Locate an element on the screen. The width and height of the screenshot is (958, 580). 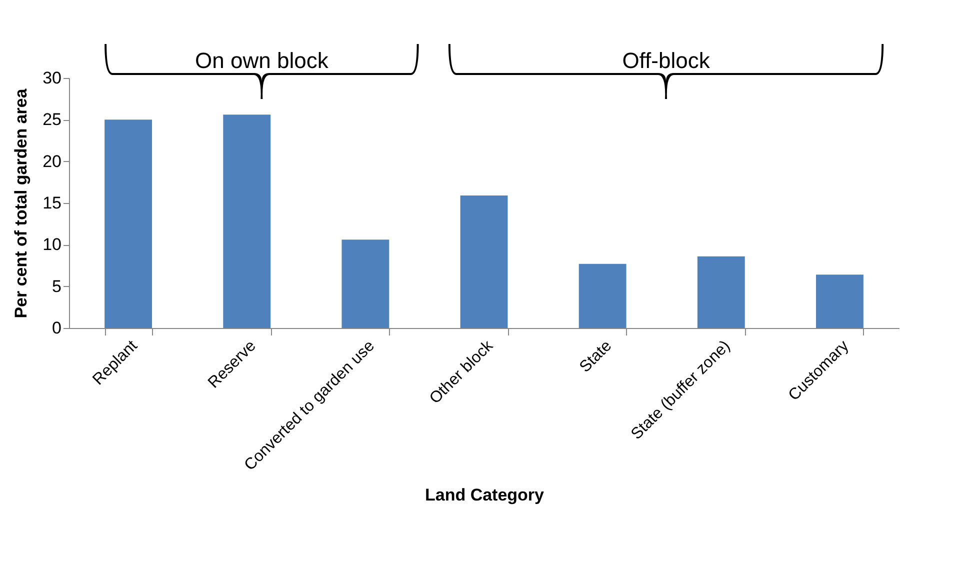
y-tick-label: 20 is located at coordinates (52, 161).